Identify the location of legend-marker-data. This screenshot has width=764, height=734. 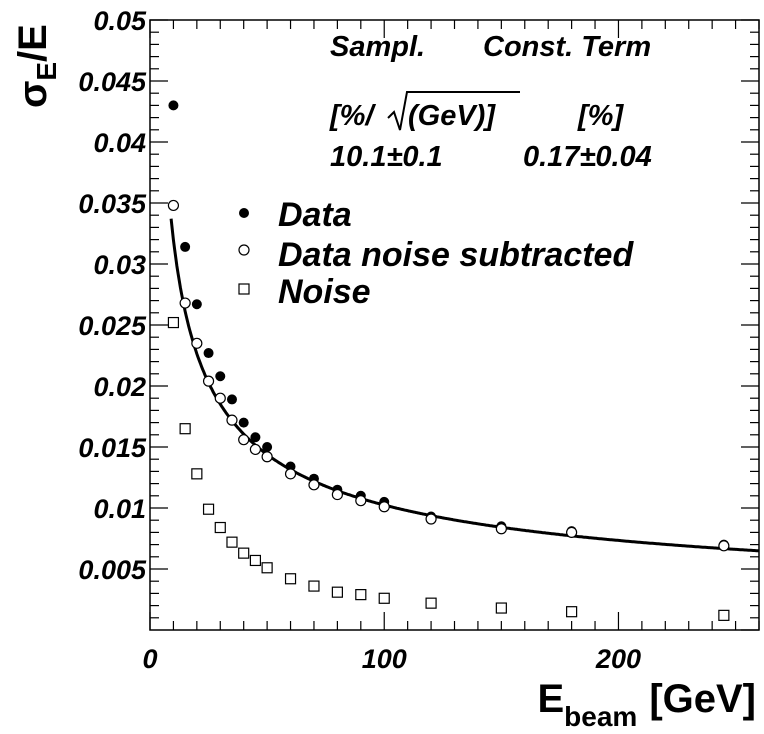
(244, 213).